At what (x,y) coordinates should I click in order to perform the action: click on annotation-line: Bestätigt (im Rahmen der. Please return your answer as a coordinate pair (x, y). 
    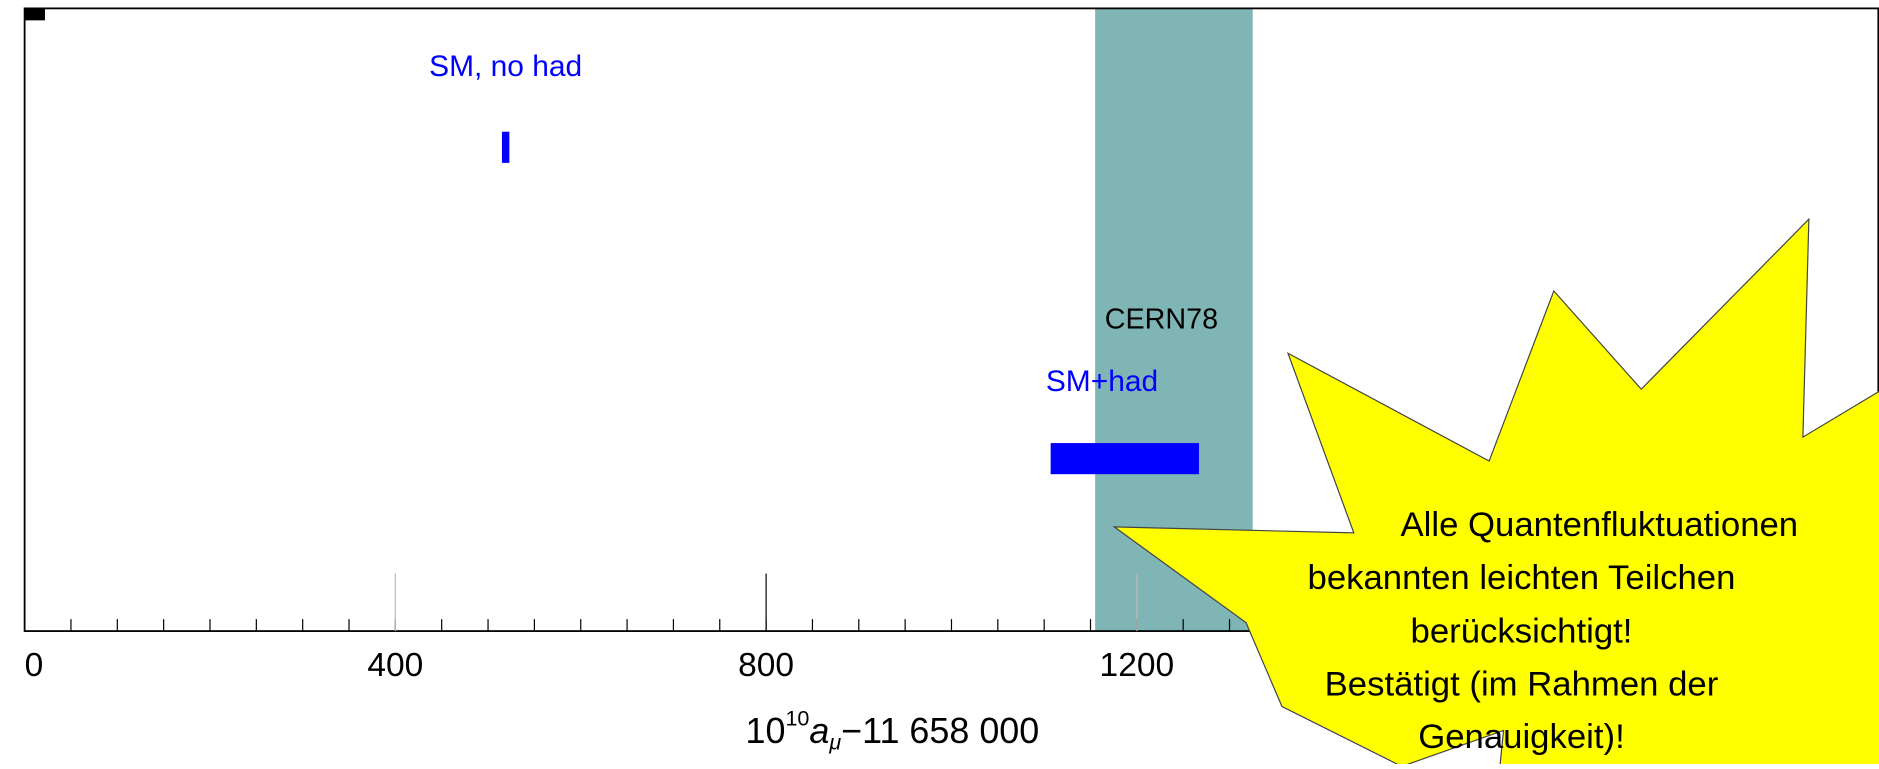
    Looking at the image, I should click on (1522, 684).